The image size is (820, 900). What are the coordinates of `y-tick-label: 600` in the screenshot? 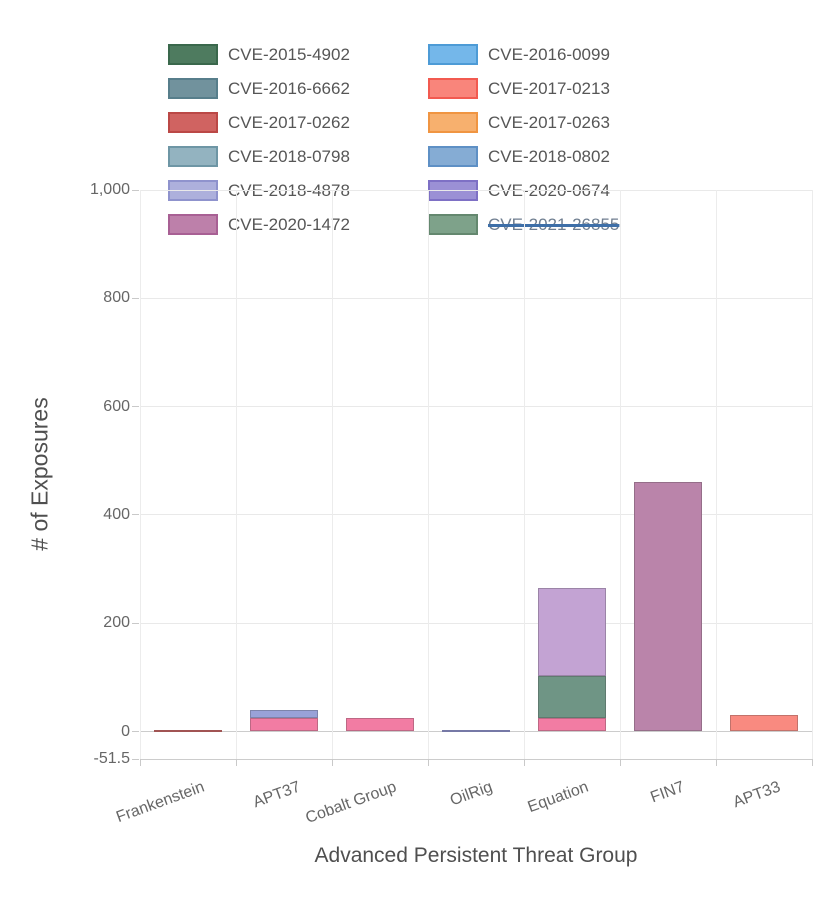 It's located at (116, 406).